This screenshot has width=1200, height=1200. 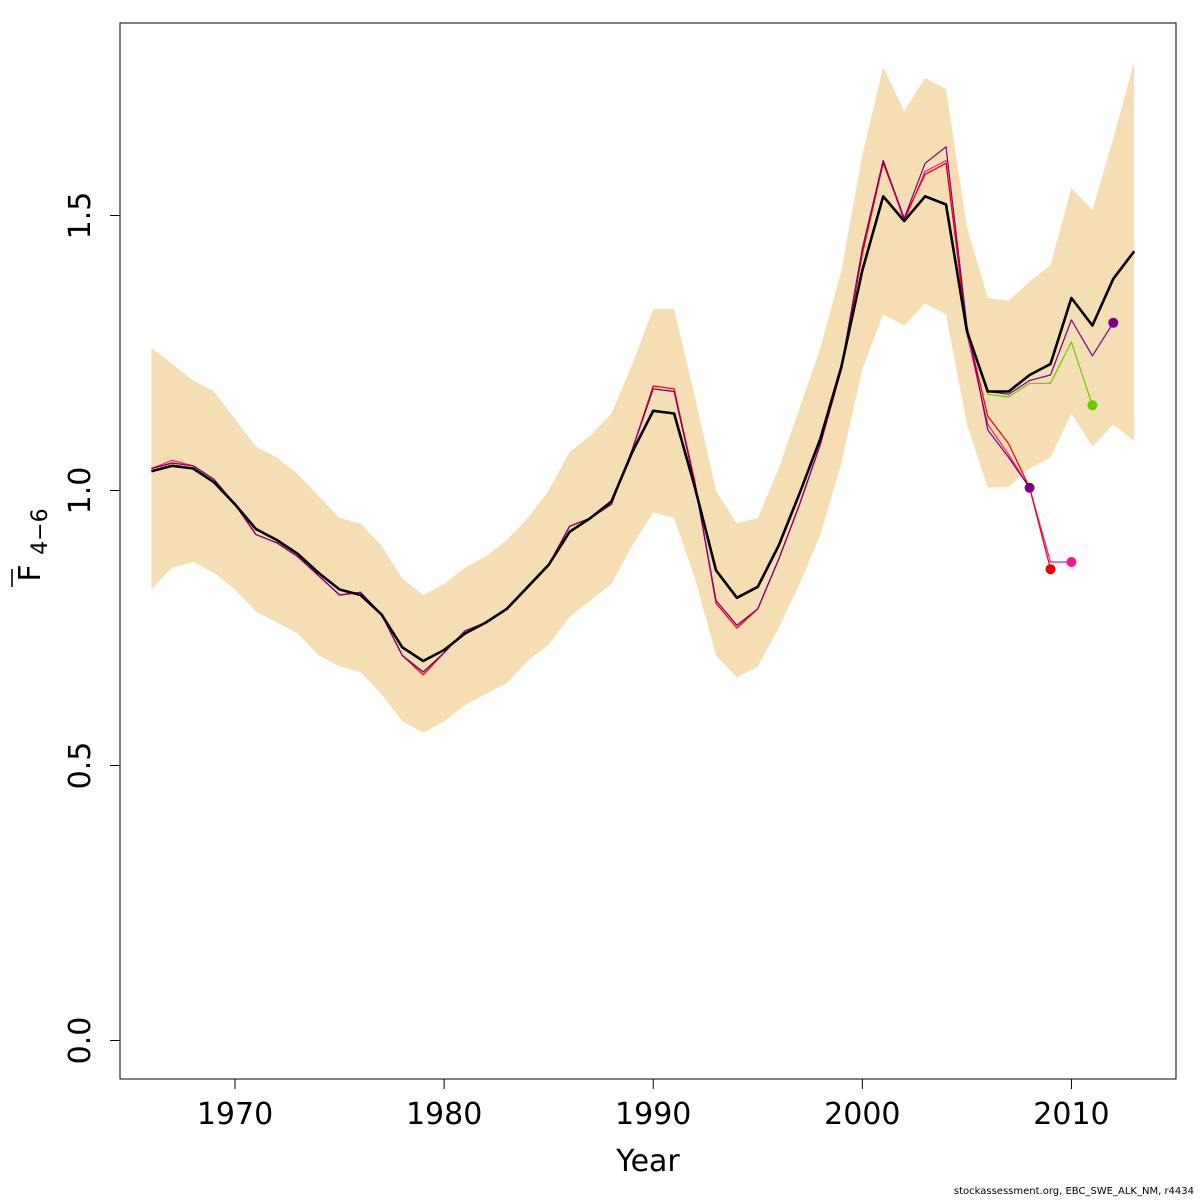 I want to click on y-axis-title: F 4−6, so click(x=32, y=547).